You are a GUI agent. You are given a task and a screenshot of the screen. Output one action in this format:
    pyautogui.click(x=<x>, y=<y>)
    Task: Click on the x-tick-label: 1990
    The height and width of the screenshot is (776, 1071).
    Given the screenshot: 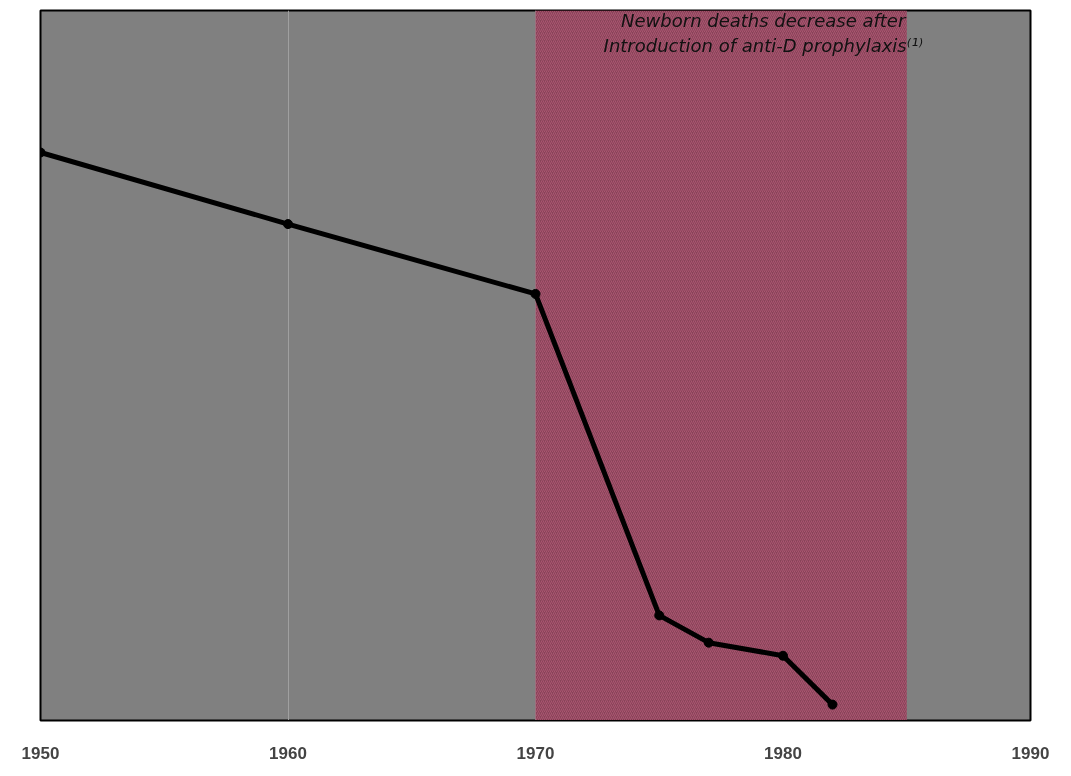 What is the action you would take?
    pyautogui.click(x=1030, y=753)
    